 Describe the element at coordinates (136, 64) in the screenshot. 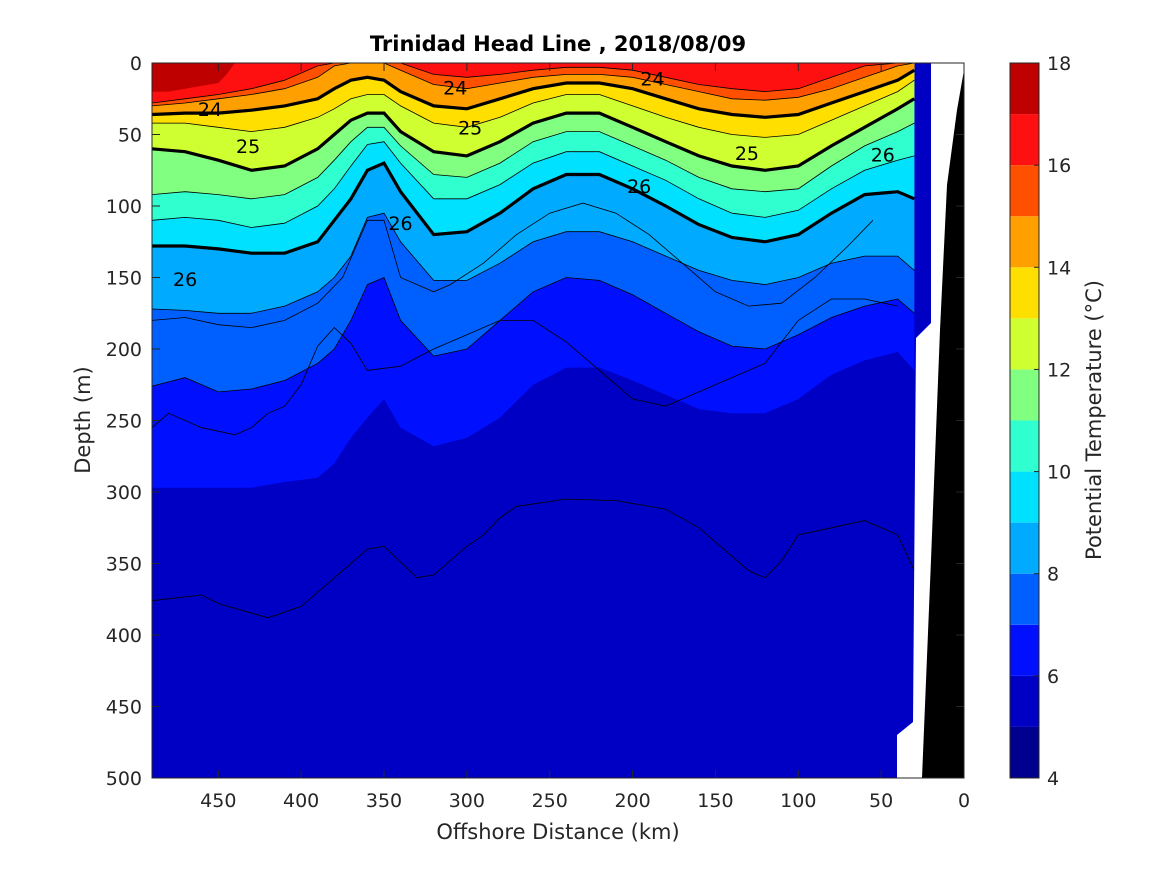

I see `y-tick-label: 0` at that location.